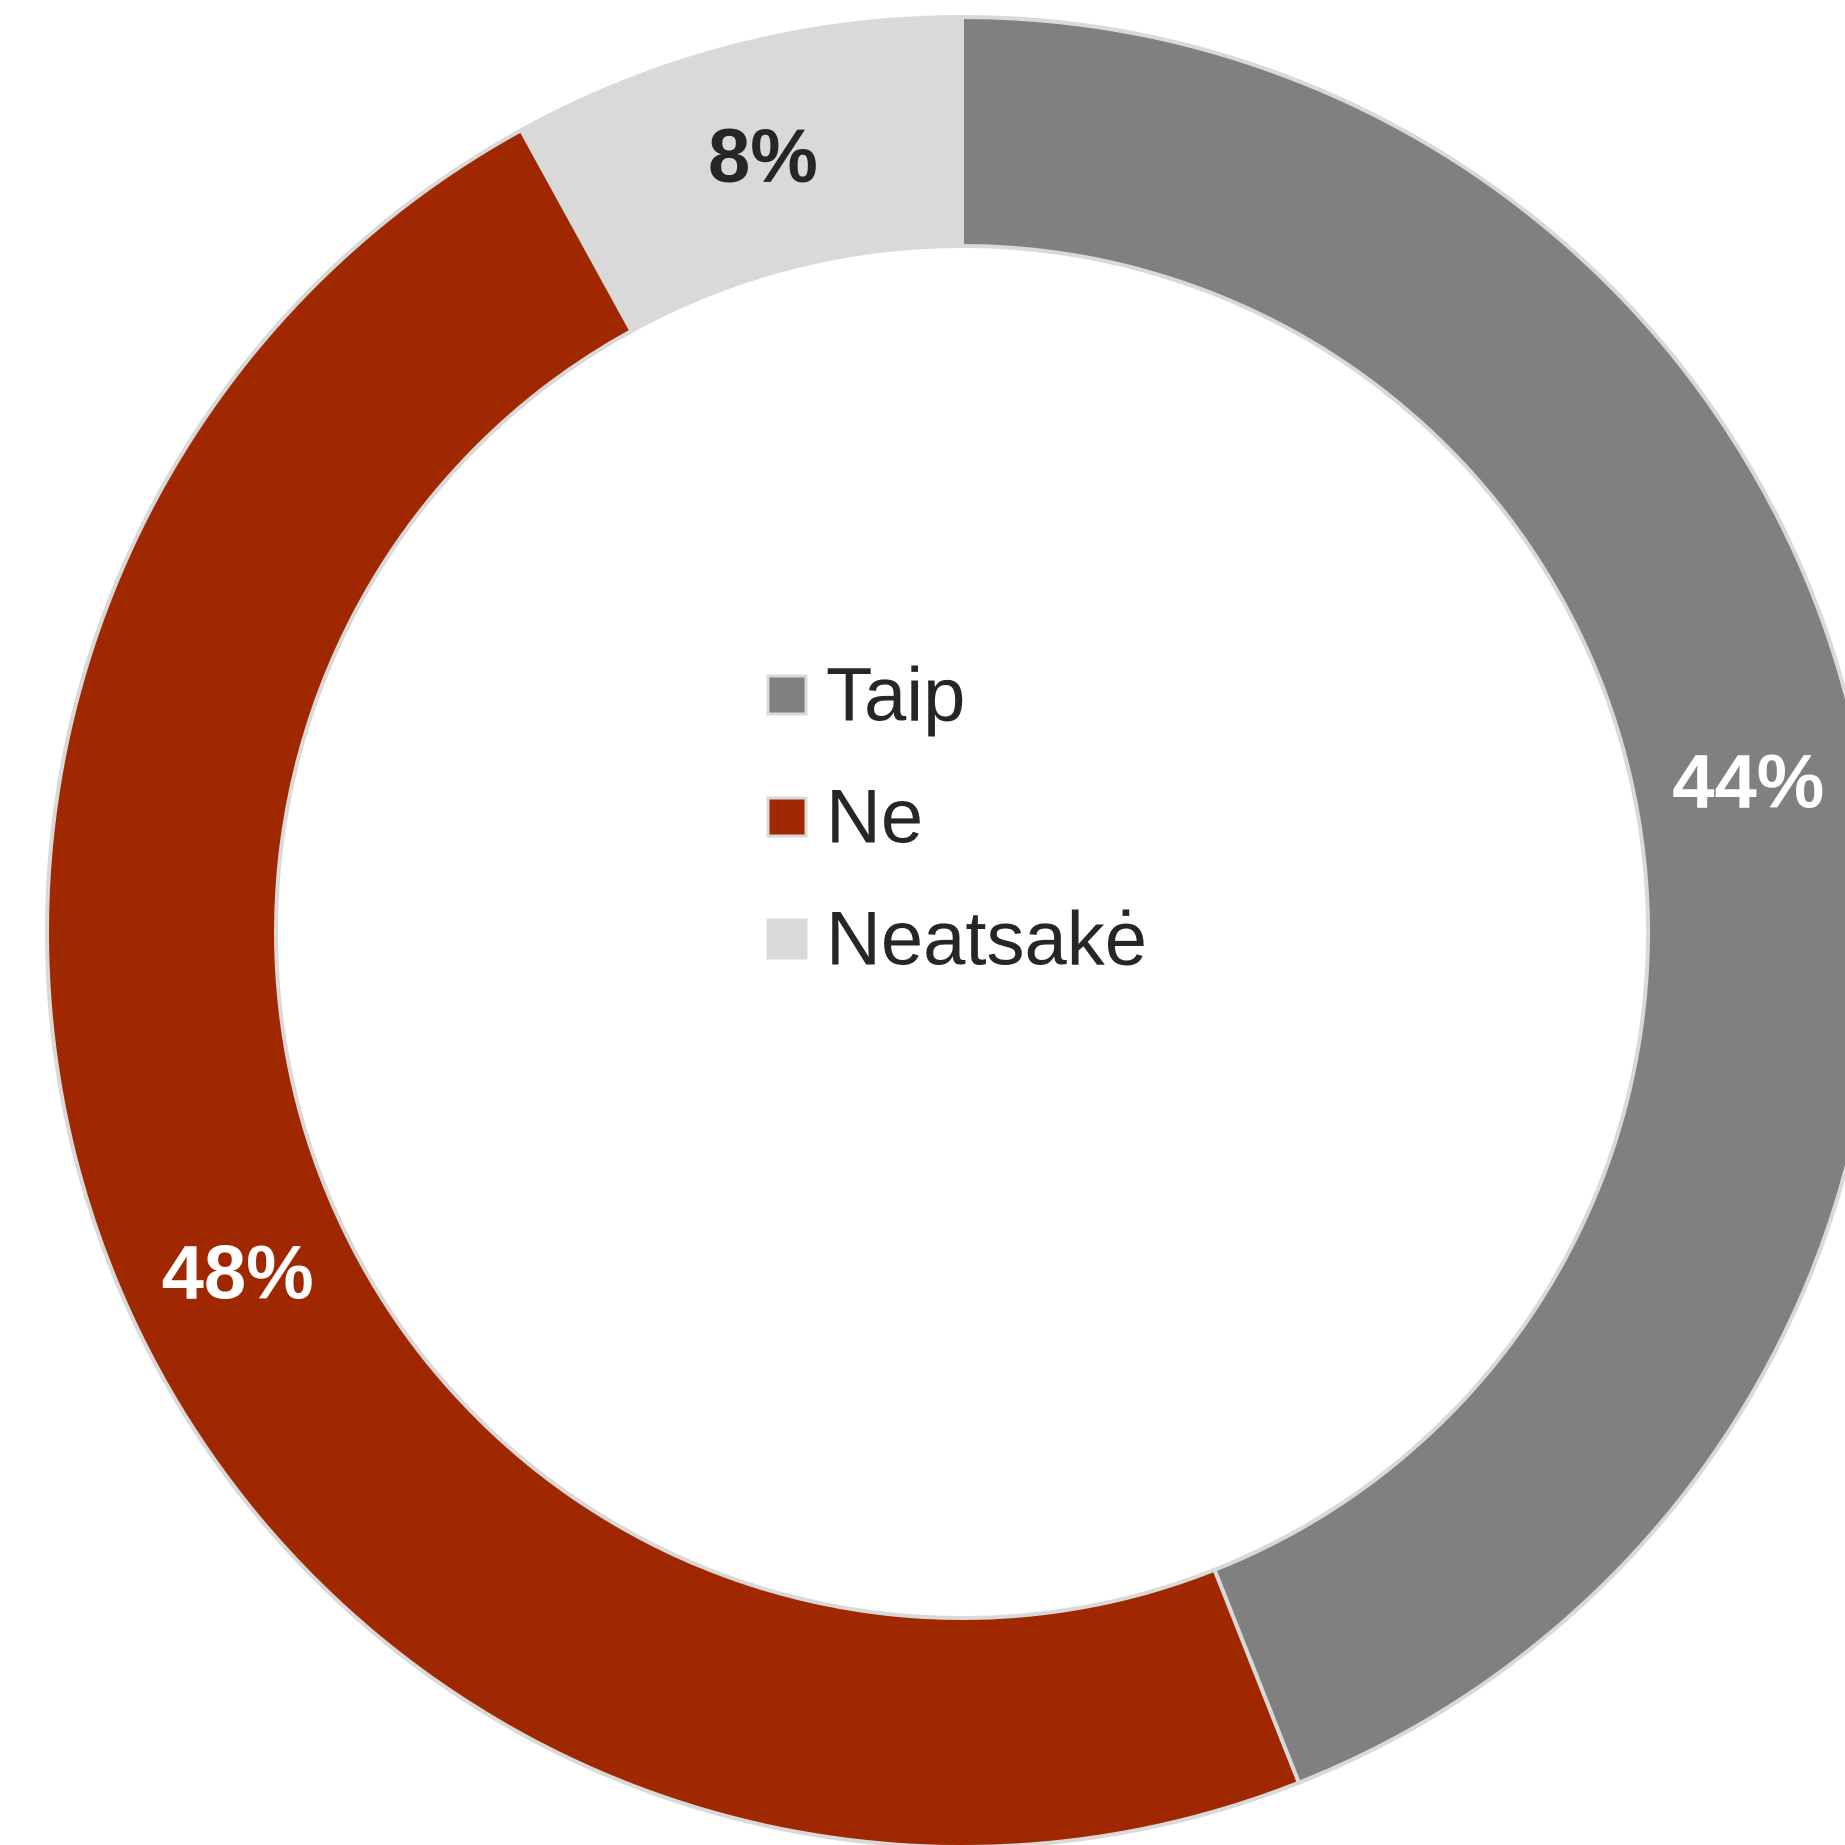 The height and width of the screenshot is (1845, 1845). Describe the element at coordinates (787, 817) in the screenshot. I see `legend-swatch-ne` at that location.